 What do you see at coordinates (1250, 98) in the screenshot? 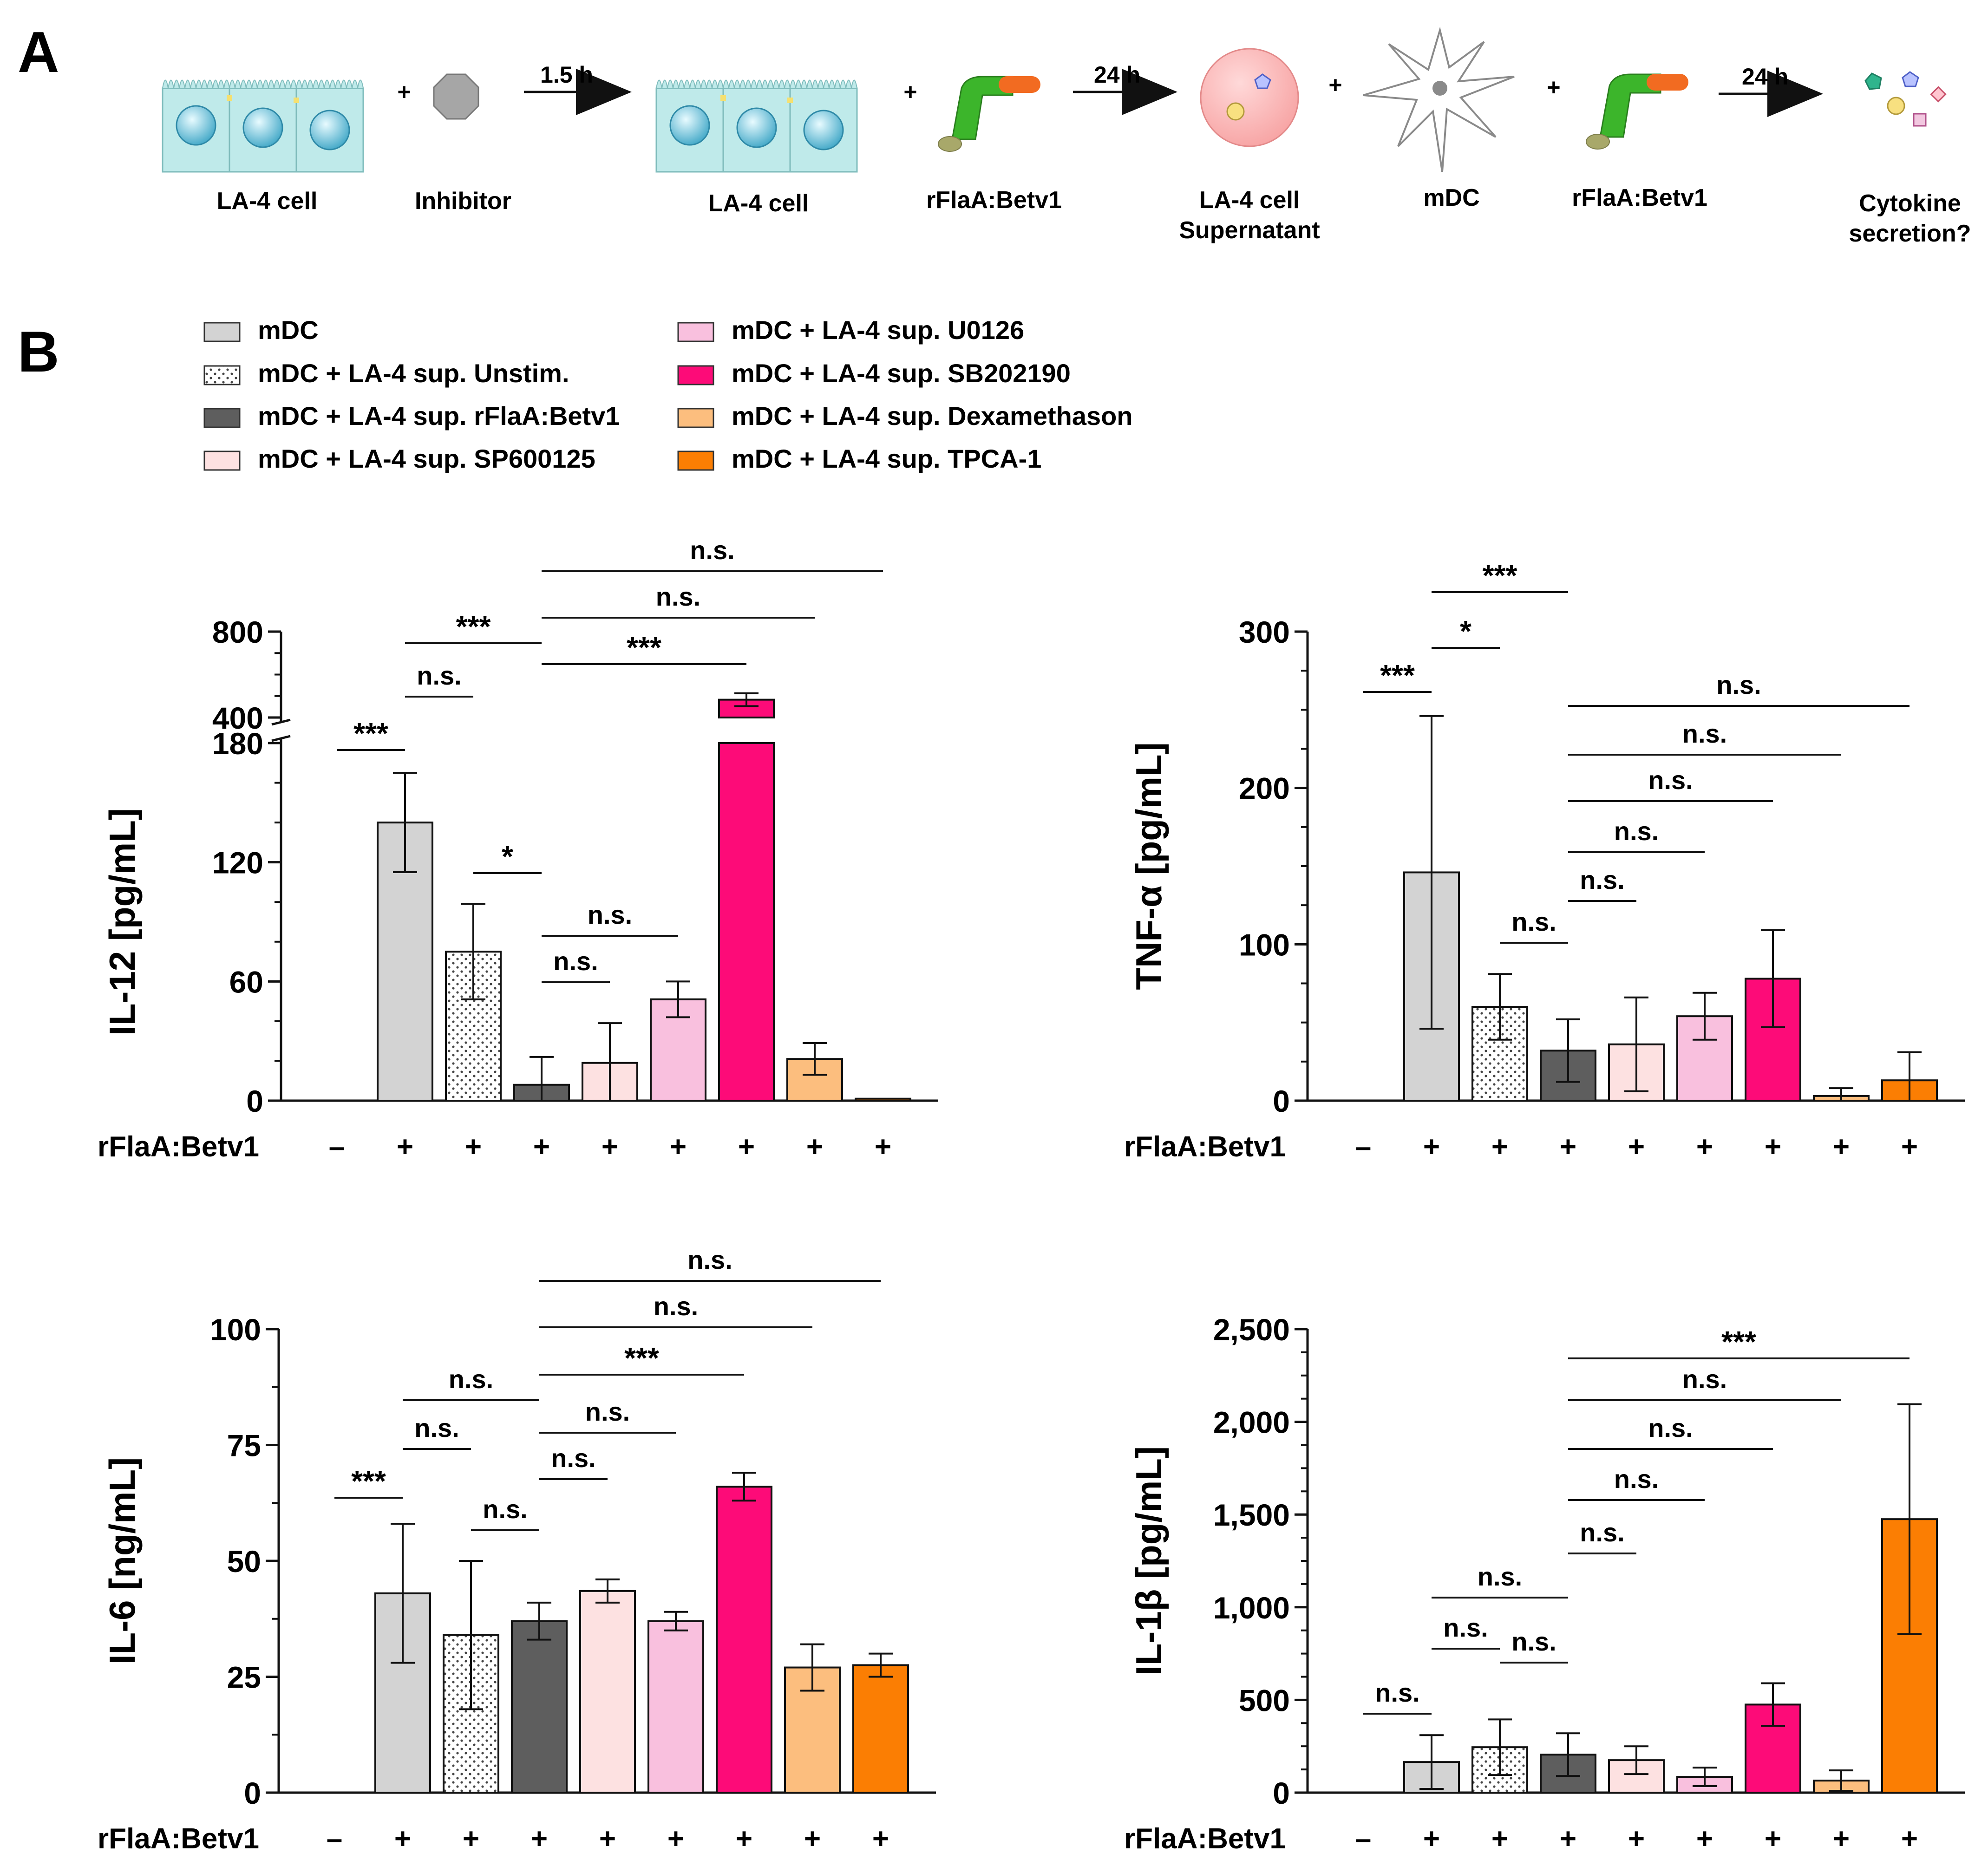
I see `supernatant-icon` at bounding box center [1250, 98].